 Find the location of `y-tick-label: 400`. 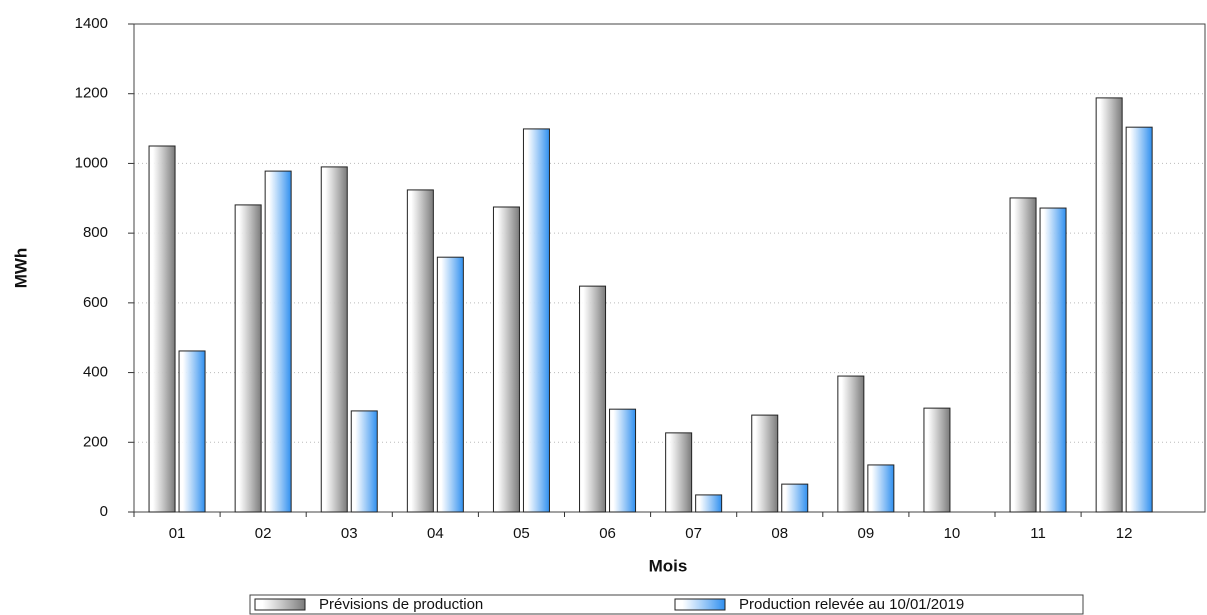

y-tick-label: 400 is located at coordinates (95, 372).